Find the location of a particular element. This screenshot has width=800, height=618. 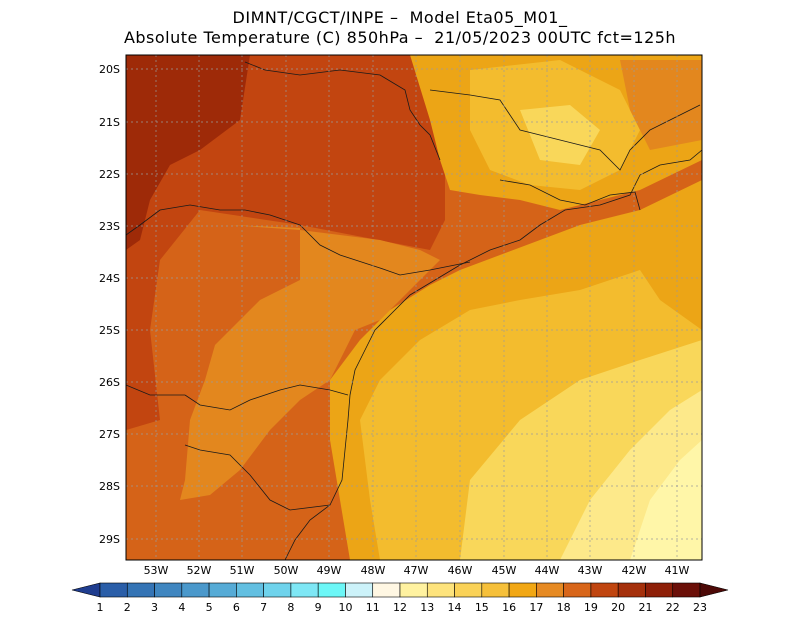

border-ms-sp is located at coordinates (342, 111).